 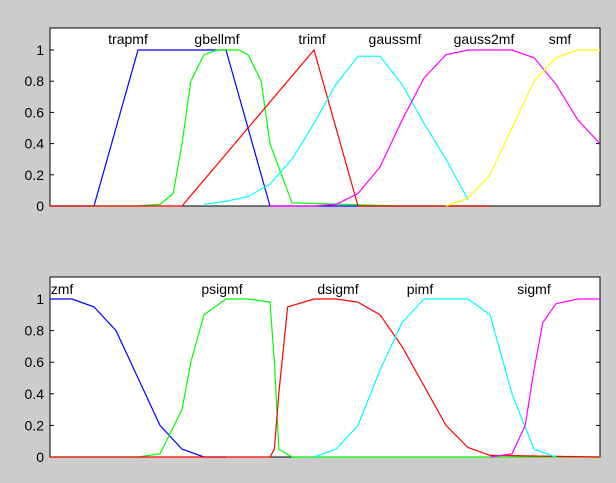 I want to click on annotation-trapmf: trapmf, so click(x=128, y=39).